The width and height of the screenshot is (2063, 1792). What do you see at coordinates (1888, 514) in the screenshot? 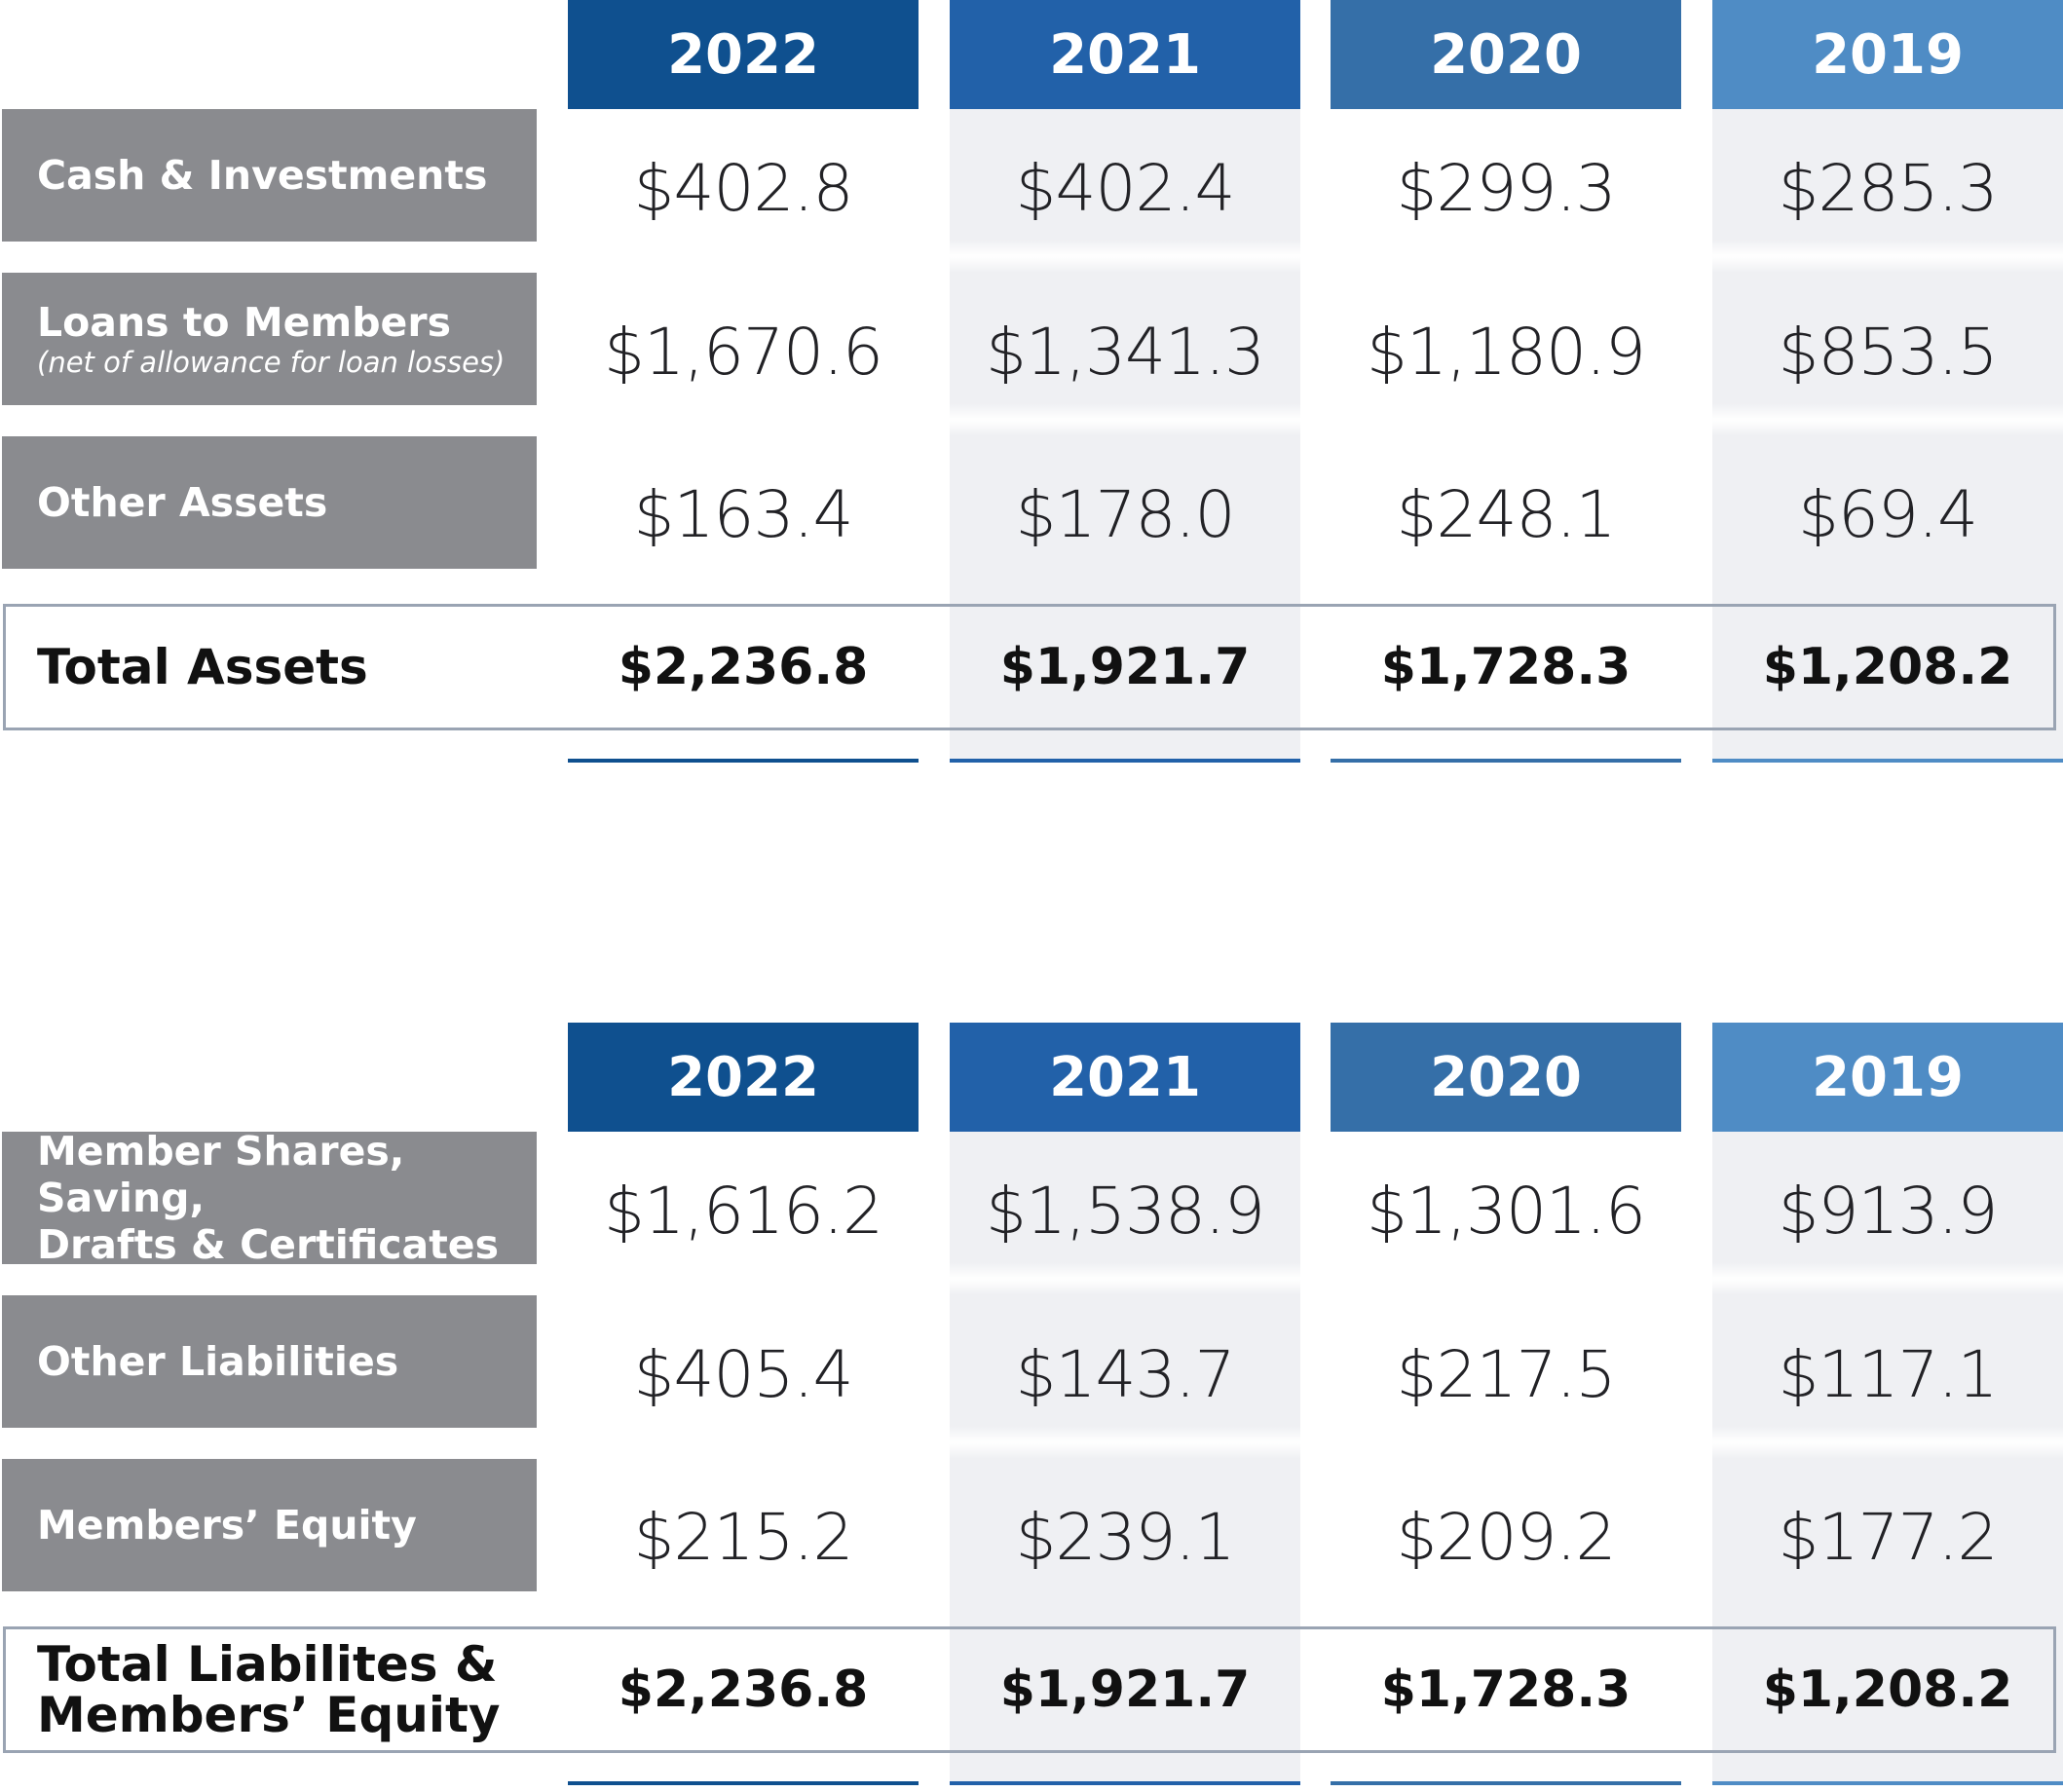
I see `value-cell: $69.4` at bounding box center [1888, 514].